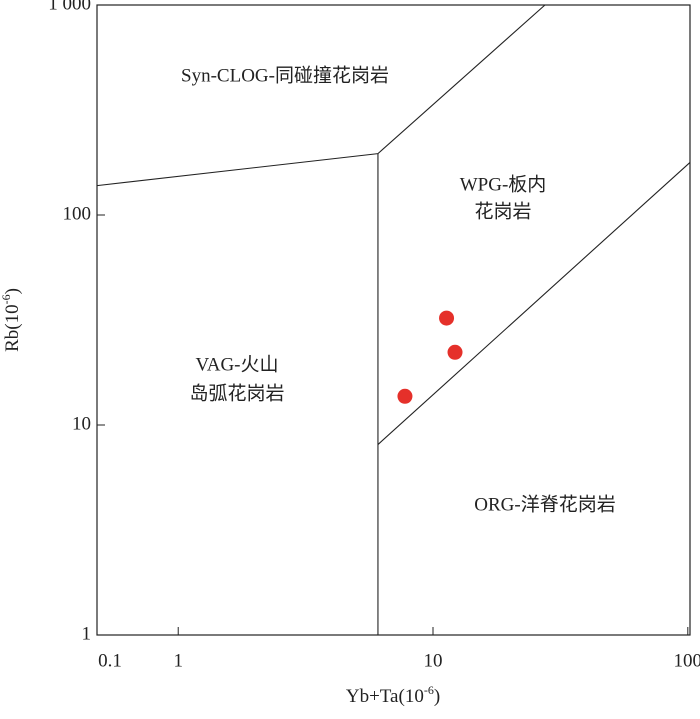 The width and height of the screenshot is (700, 719). I want to click on y-axis-label: Rb(10-6), so click(11, 320).